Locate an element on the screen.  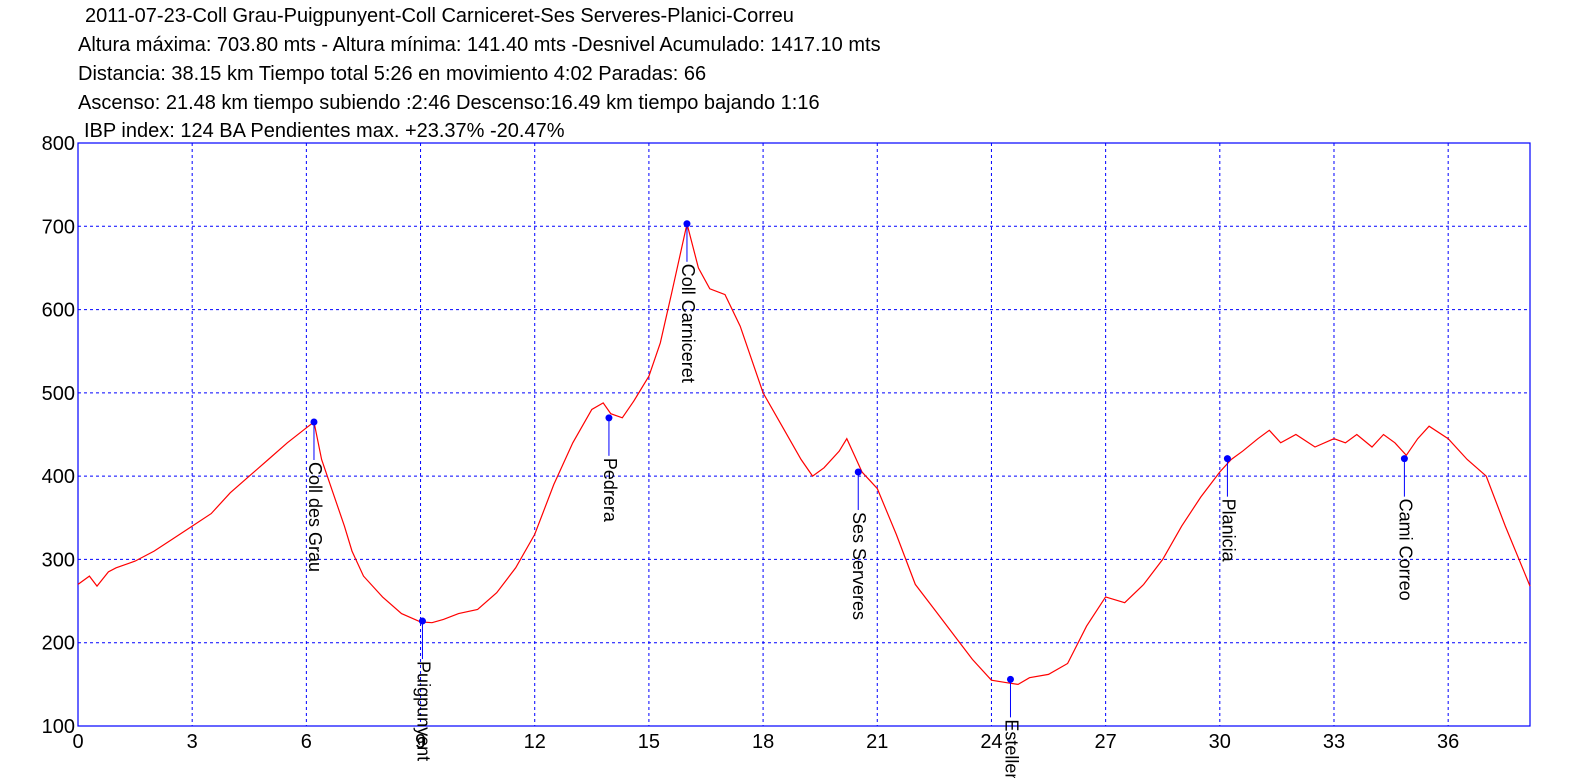
x-tick-label: 12 is located at coordinates (535, 742).